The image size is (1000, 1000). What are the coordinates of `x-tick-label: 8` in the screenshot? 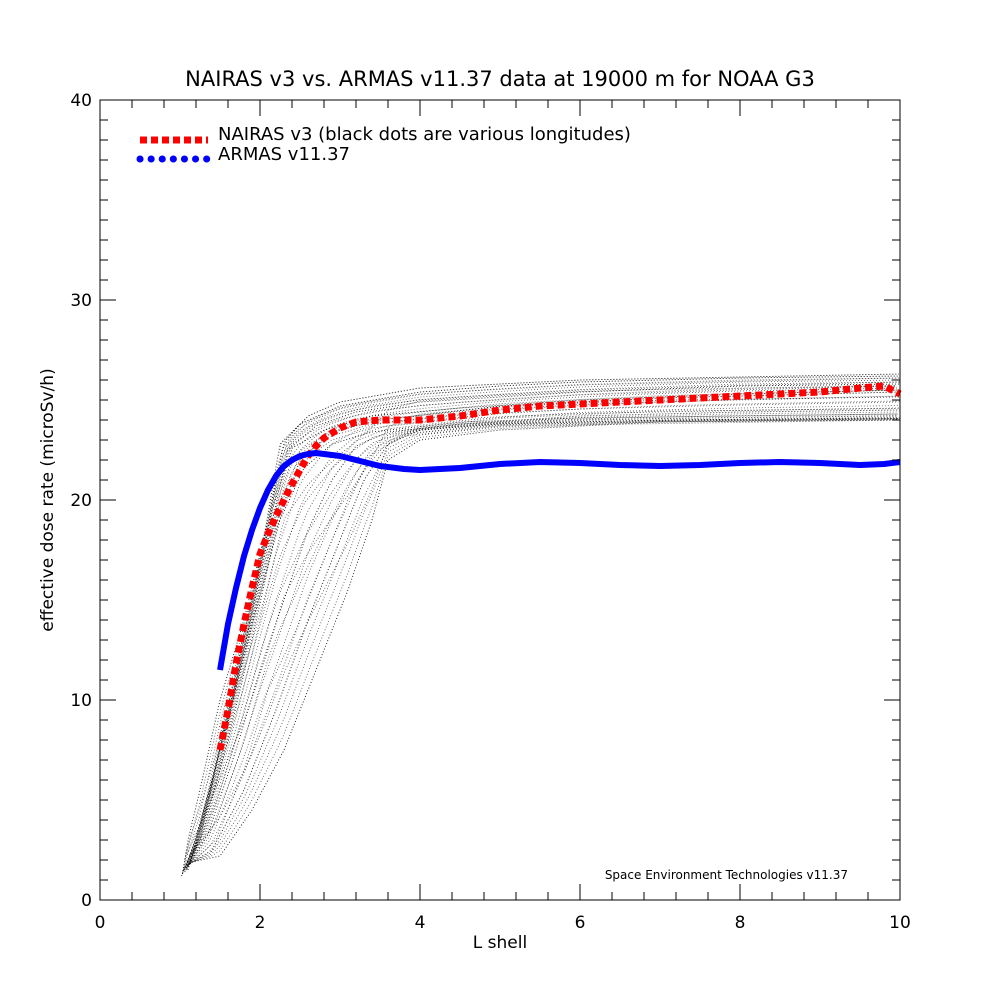 It's located at (740, 923).